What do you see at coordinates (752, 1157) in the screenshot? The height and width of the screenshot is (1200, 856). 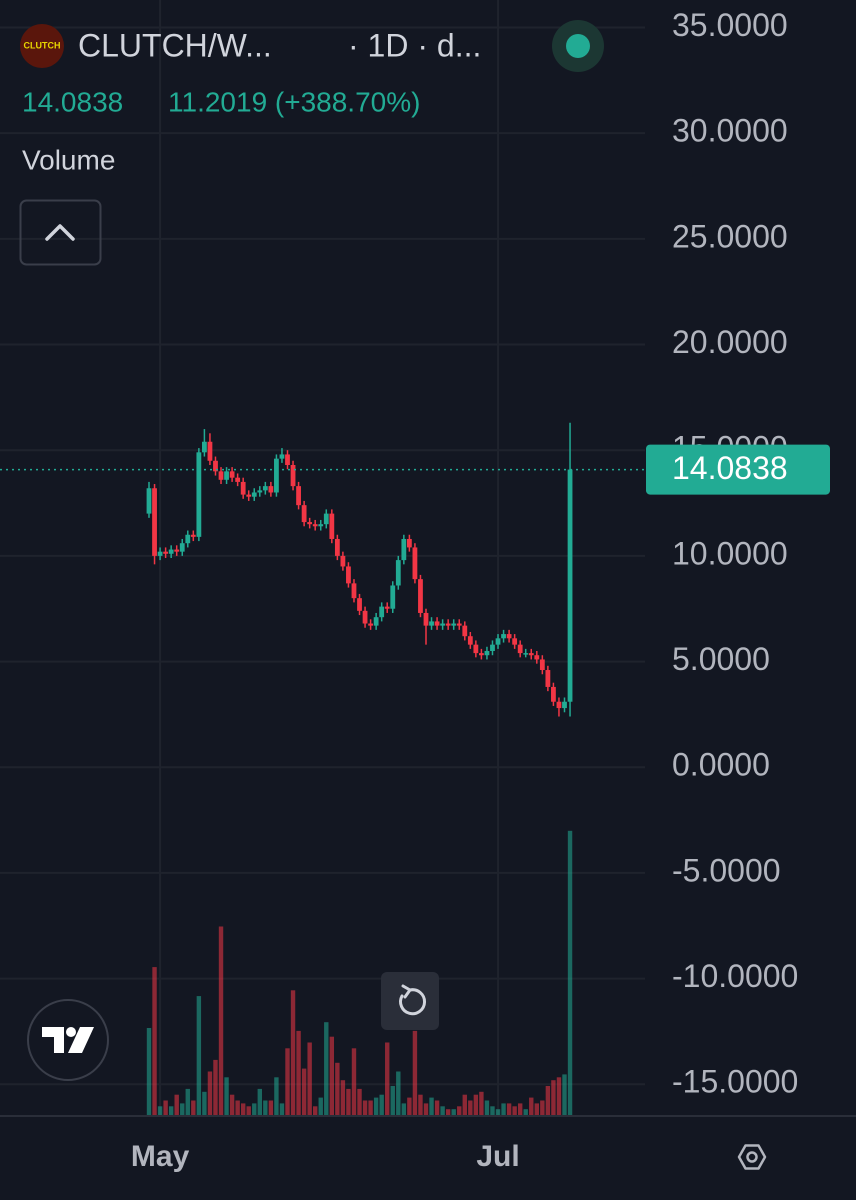 I see `settings-button` at bounding box center [752, 1157].